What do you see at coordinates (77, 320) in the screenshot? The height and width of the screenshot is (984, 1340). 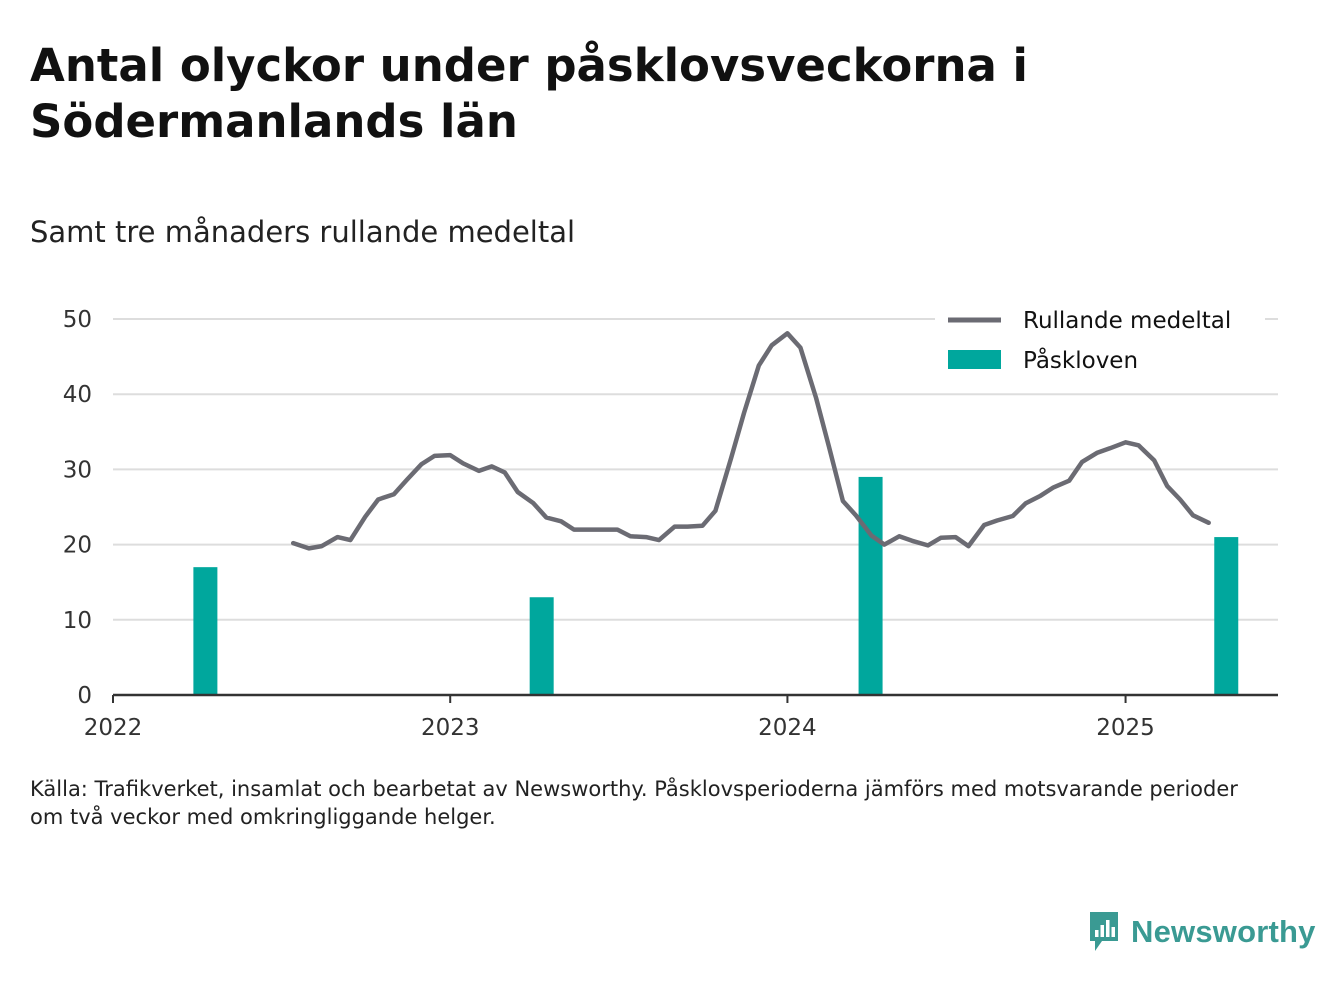 I see `y-tick-label: 50` at bounding box center [77, 320].